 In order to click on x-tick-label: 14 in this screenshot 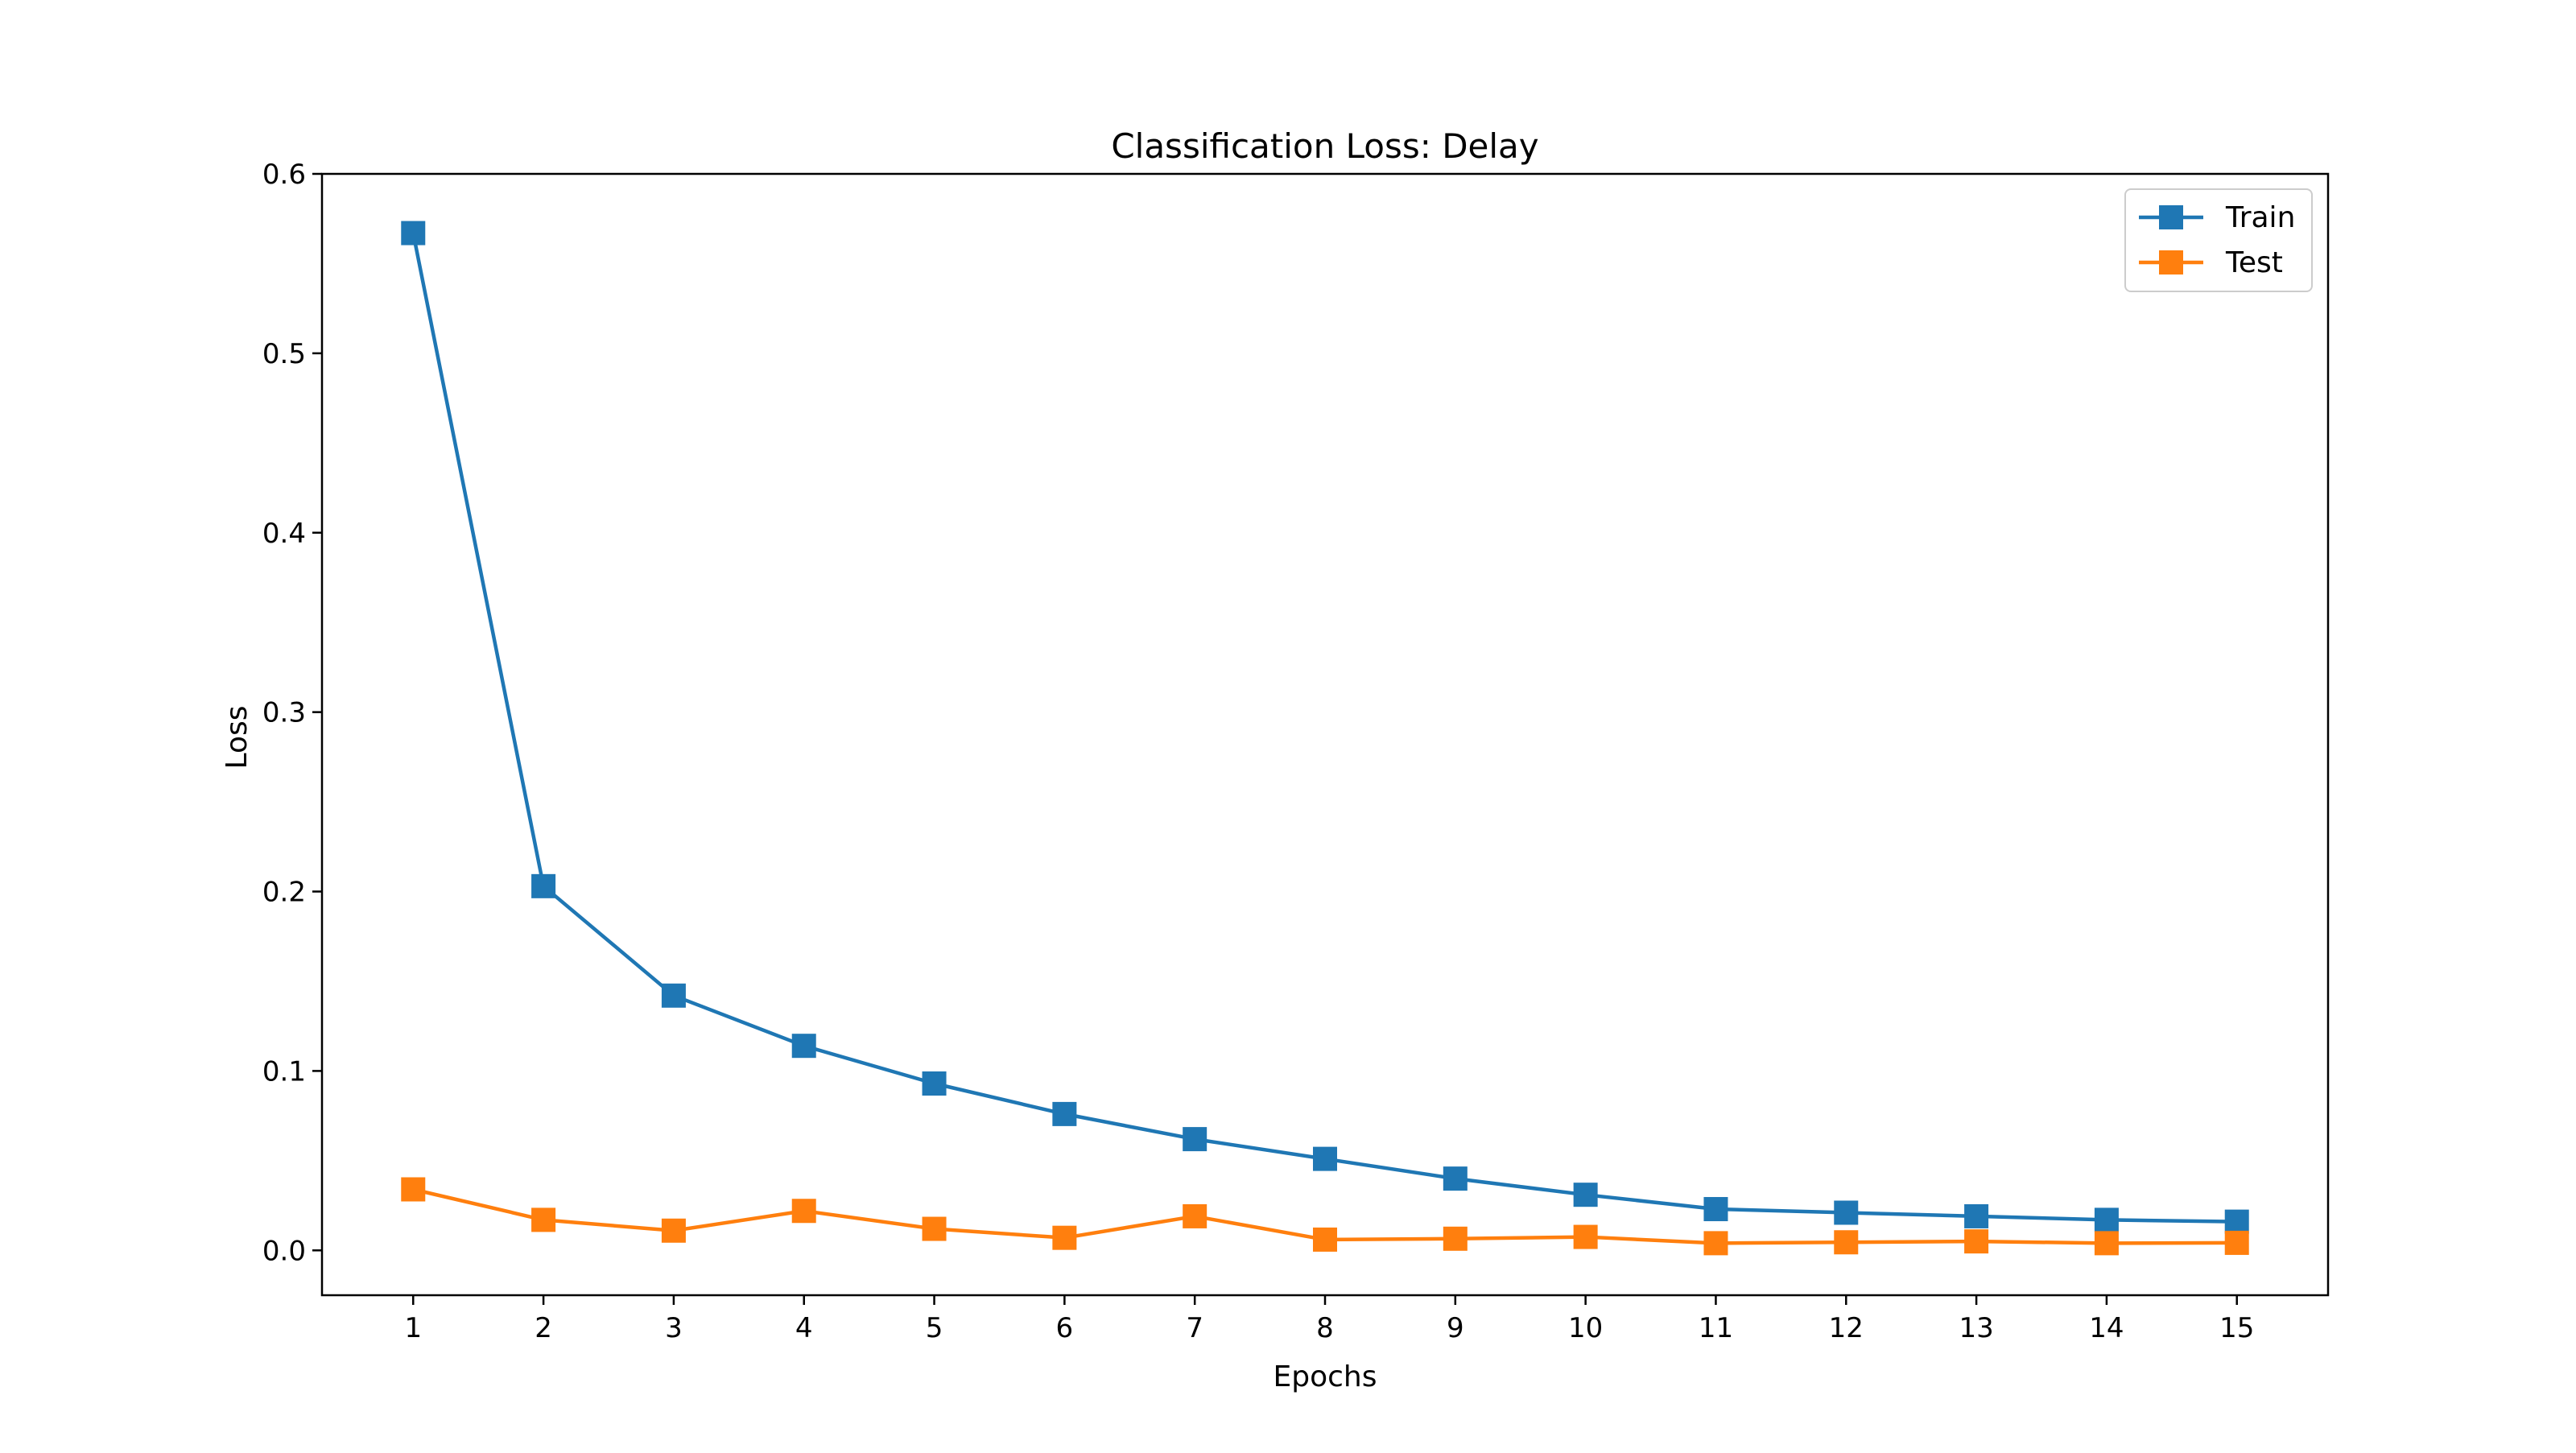, I will do `click(2106, 1328)`.